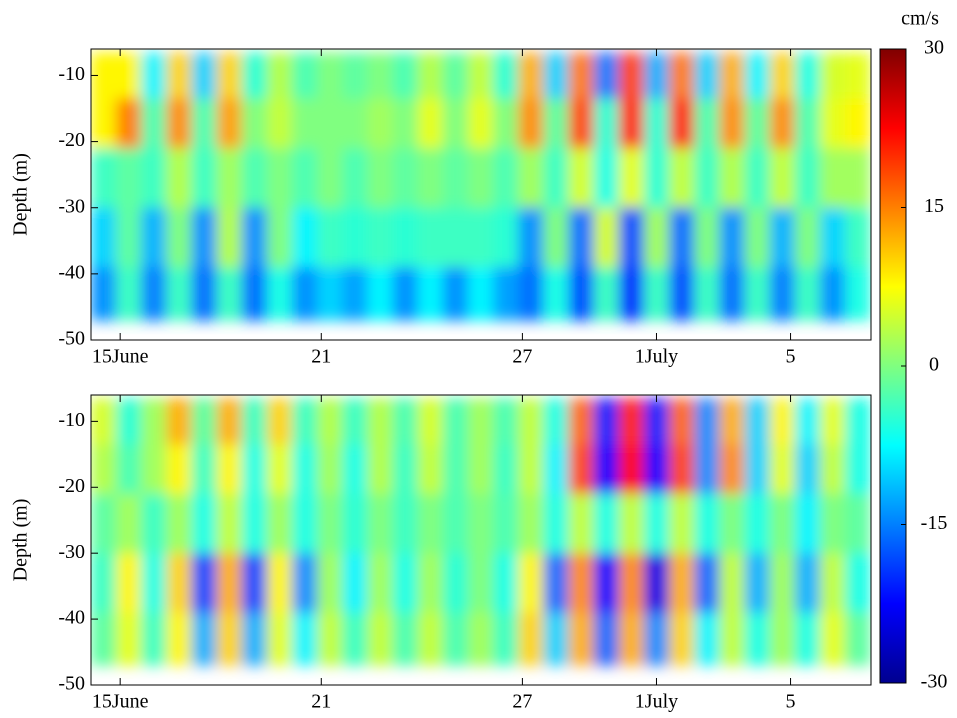 The image size is (957, 718). Describe the element at coordinates (522, 357) in the screenshot. I see `x-tick-label: 27` at that location.